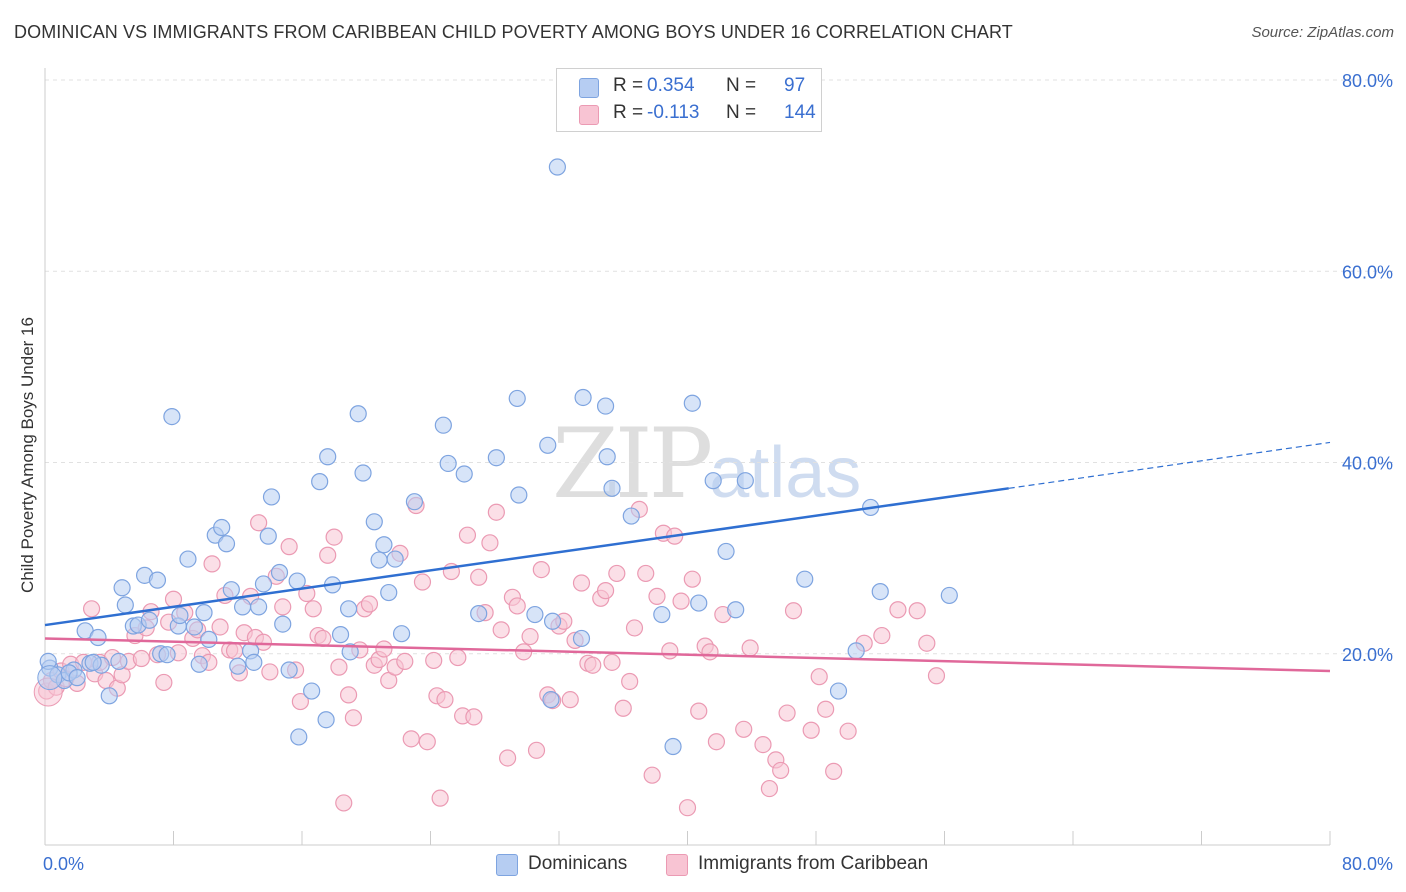 The height and width of the screenshot is (892, 1406). What do you see at coordinates (785, 473) in the screenshot?
I see `watermark-atlas: atlas` at bounding box center [785, 473].